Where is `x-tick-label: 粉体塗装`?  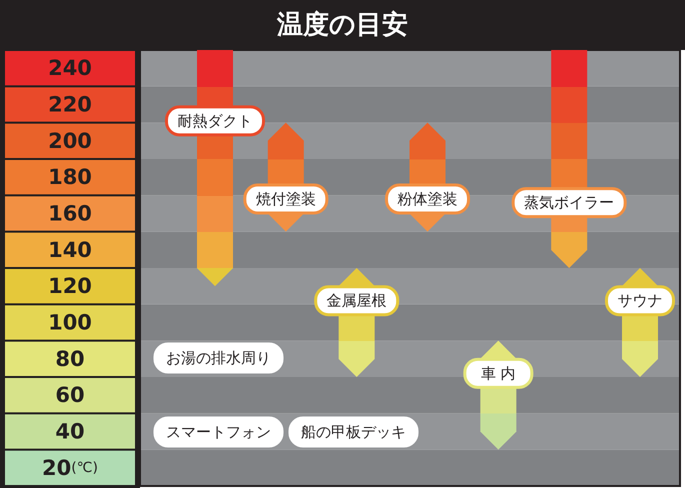
x-tick-label: 粉体塗装 is located at coordinates (428, 199).